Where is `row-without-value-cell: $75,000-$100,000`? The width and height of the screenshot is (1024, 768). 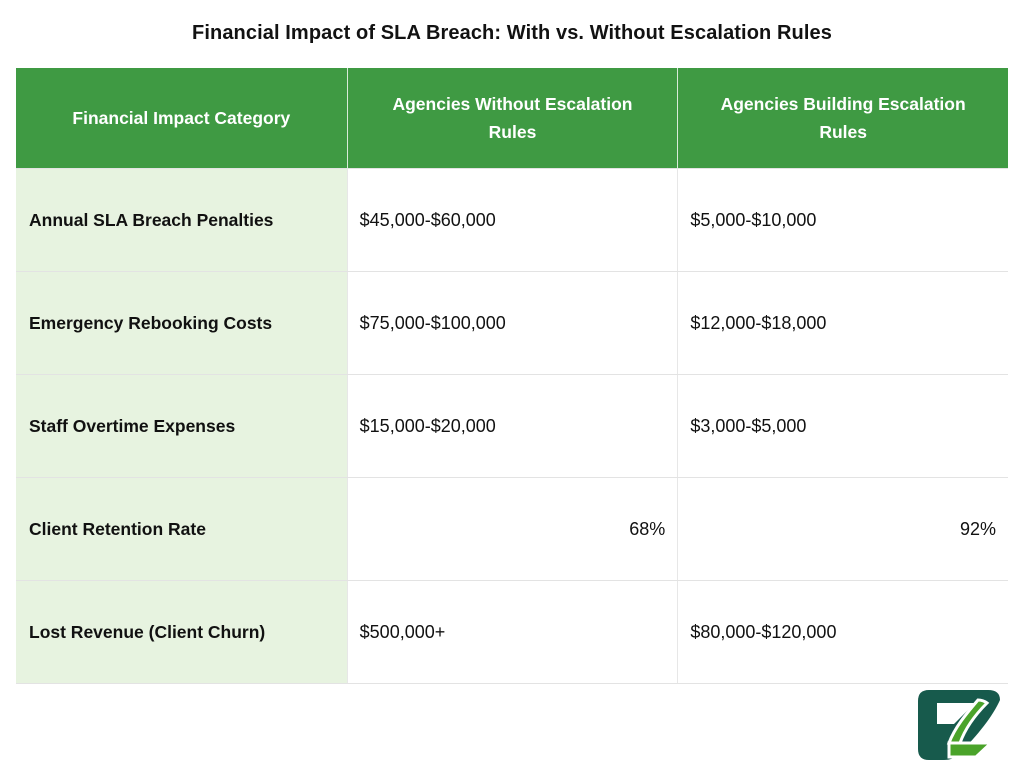 row-without-value-cell: $75,000-$100,000 is located at coordinates (512, 323).